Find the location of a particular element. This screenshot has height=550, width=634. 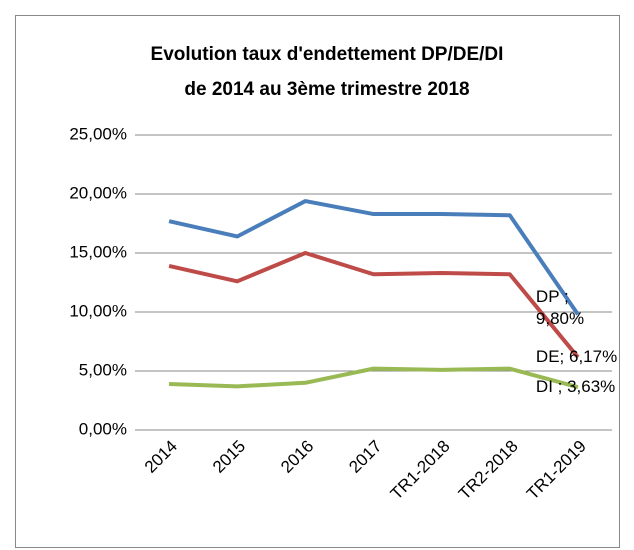

data-label: DI ; 3,63% is located at coordinates (575, 387).